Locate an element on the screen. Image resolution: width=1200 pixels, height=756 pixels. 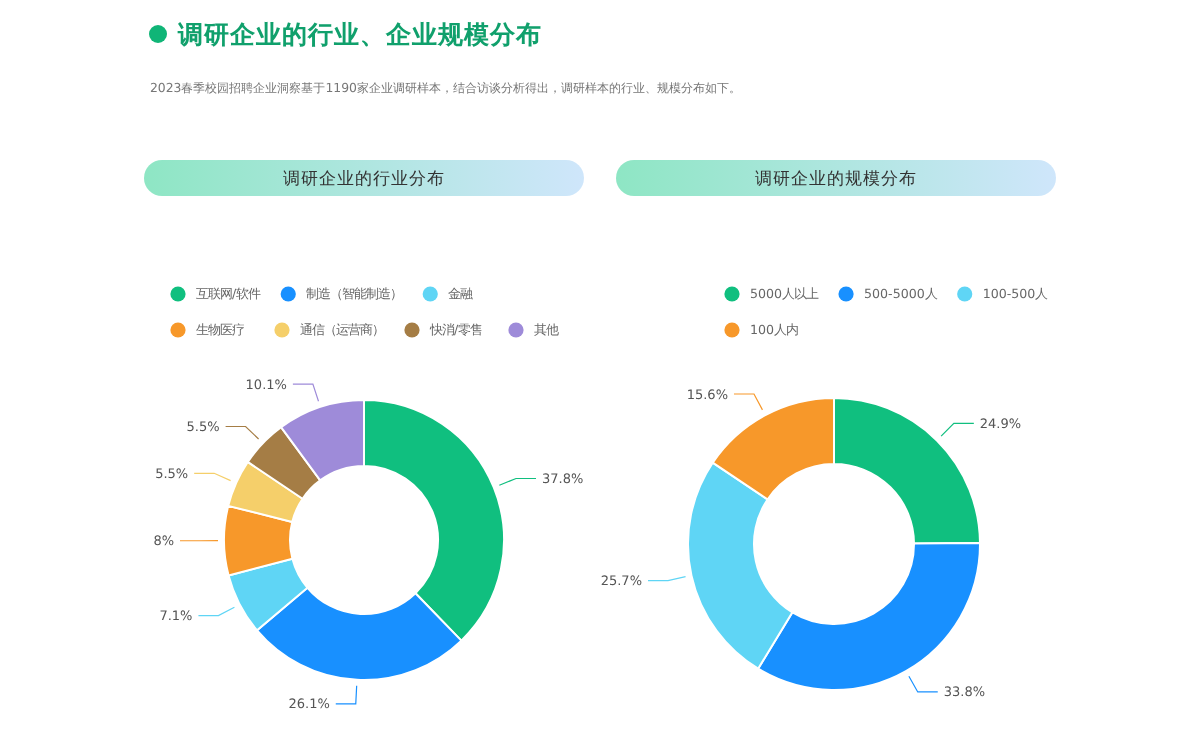
chart-title: 调研企业的规模分布 is located at coordinates (836, 178).